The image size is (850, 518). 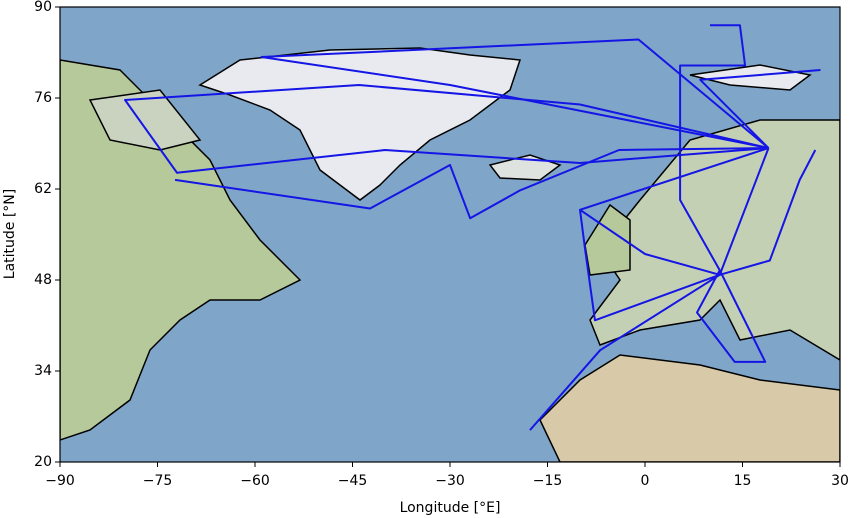 What do you see at coordinates (43, 189) in the screenshot?
I see `y-tick-label: 62` at bounding box center [43, 189].